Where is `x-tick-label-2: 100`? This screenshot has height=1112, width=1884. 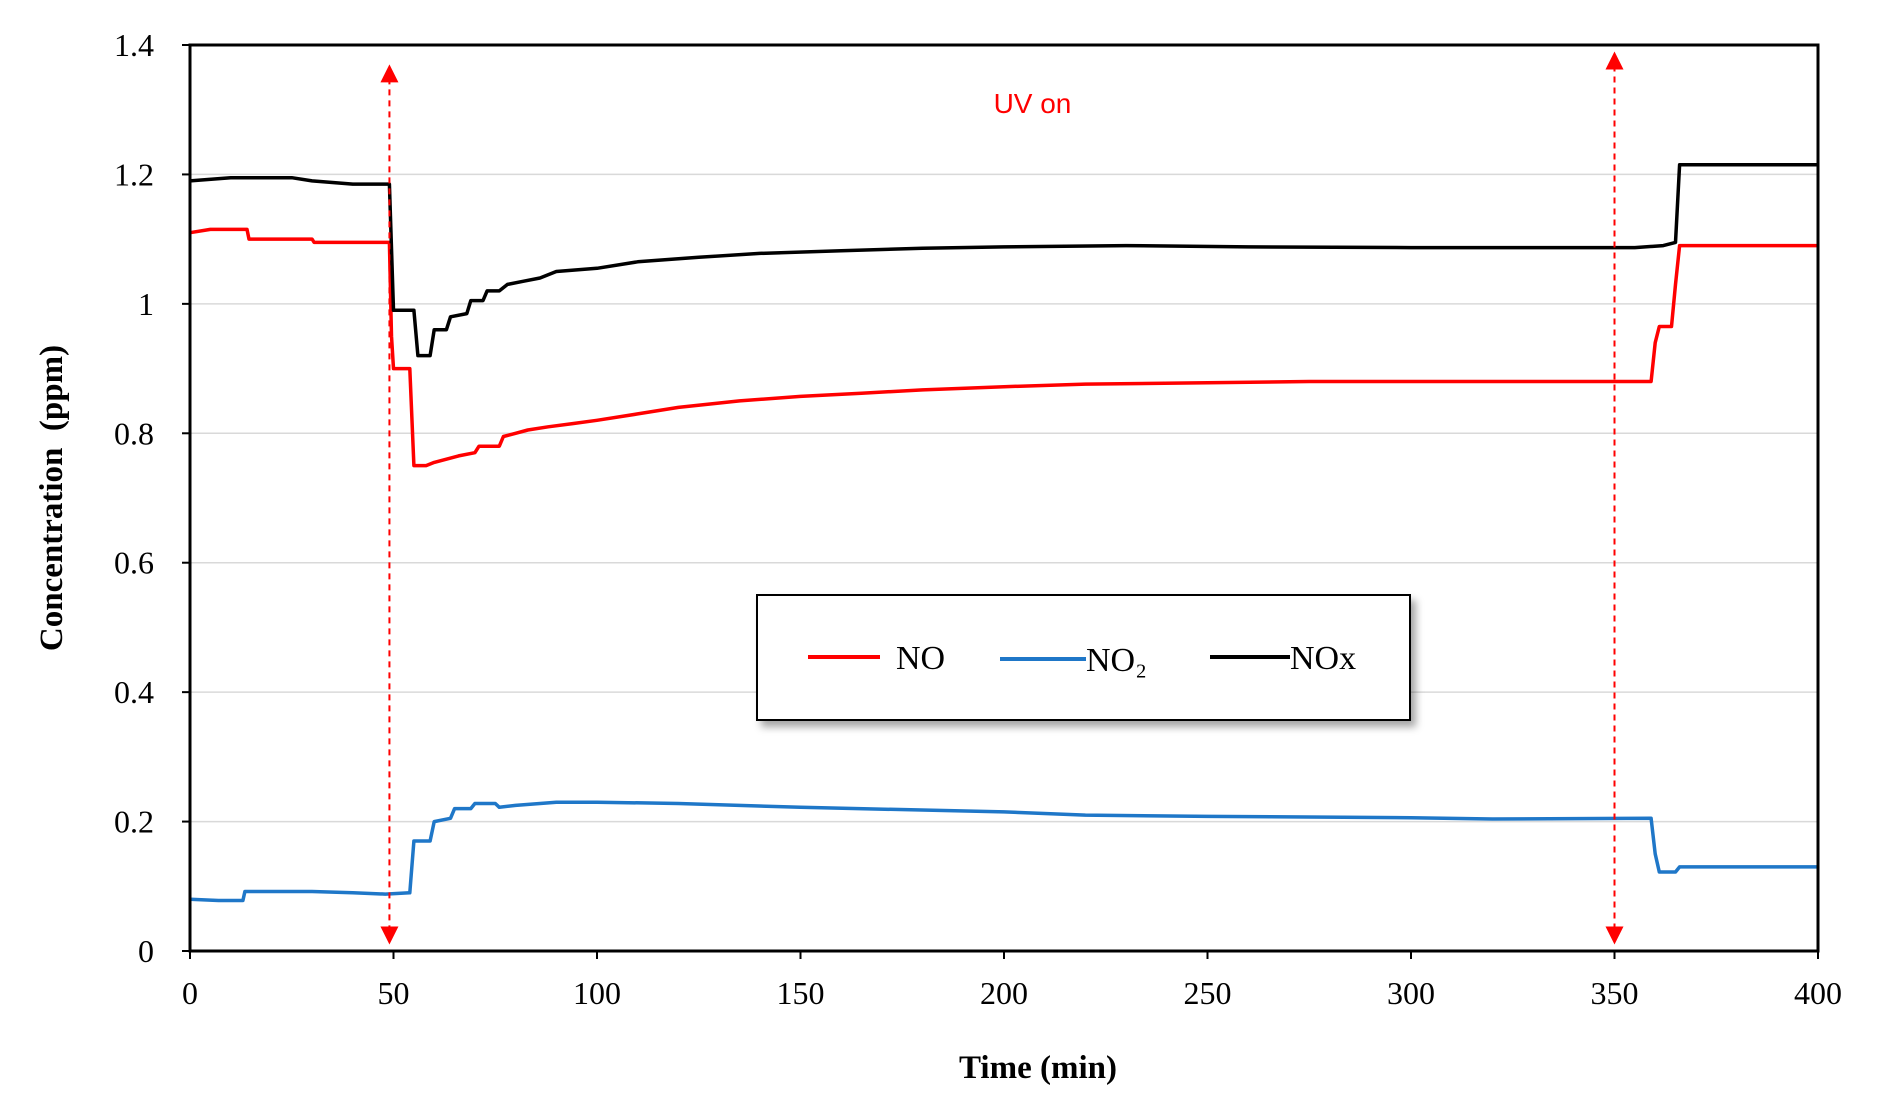
x-tick-label-2: 100 is located at coordinates (597, 993).